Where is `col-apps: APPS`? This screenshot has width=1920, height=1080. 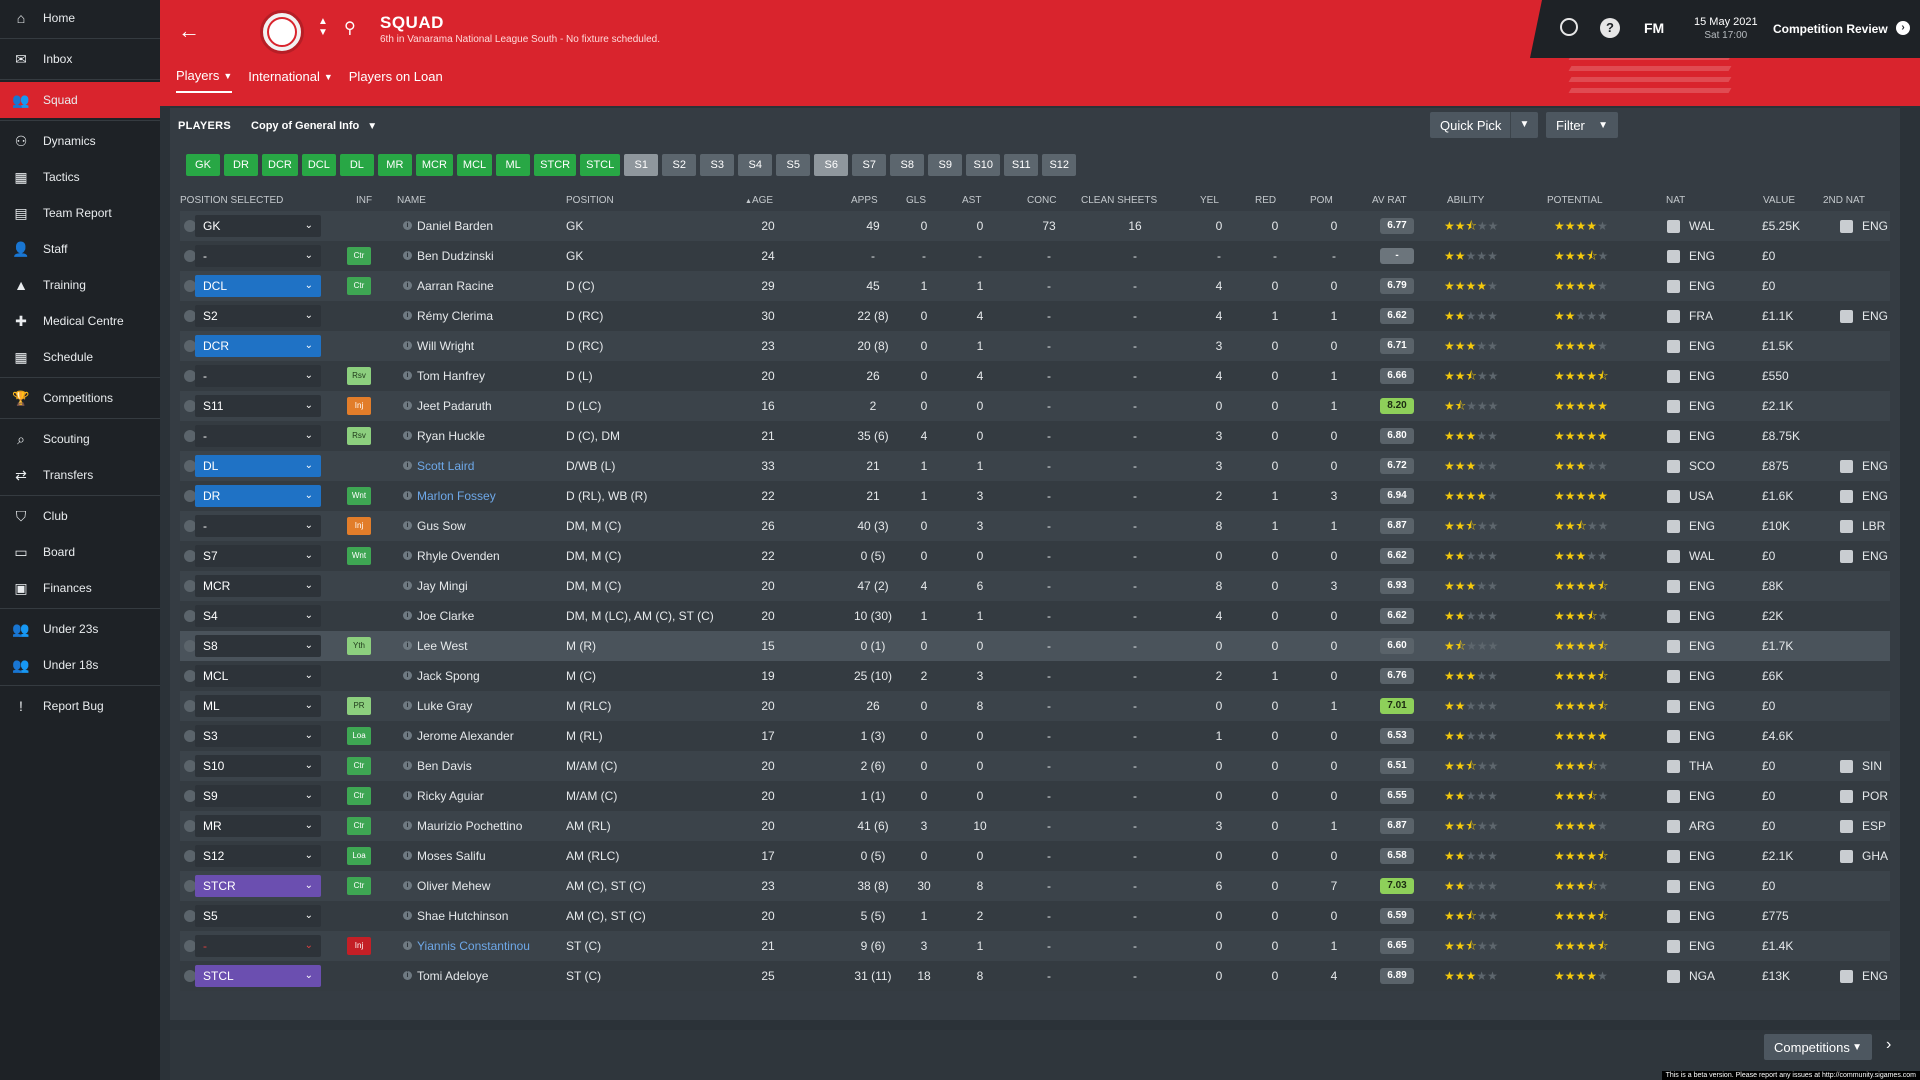 col-apps: APPS is located at coordinates (864, 200).